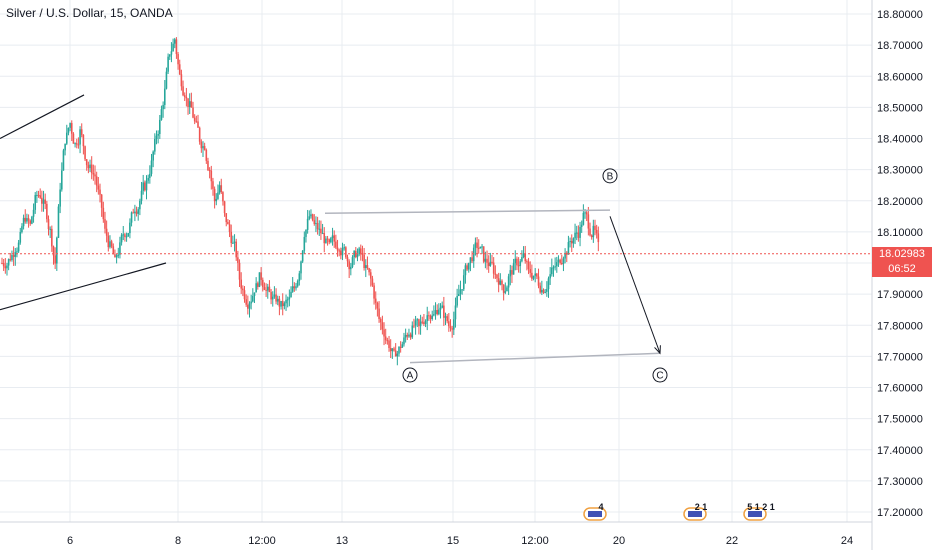  Describe the element at coordinates (467, 211) in the screenshot. I see `channel-line` at that location.